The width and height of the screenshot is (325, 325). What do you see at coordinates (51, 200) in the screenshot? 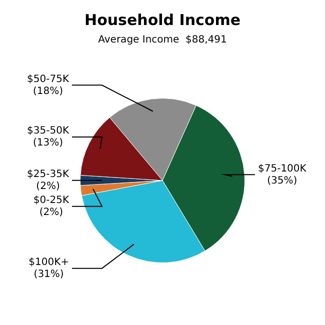
I see `slice-label: $0-25K` at bounding box center [51, 200].